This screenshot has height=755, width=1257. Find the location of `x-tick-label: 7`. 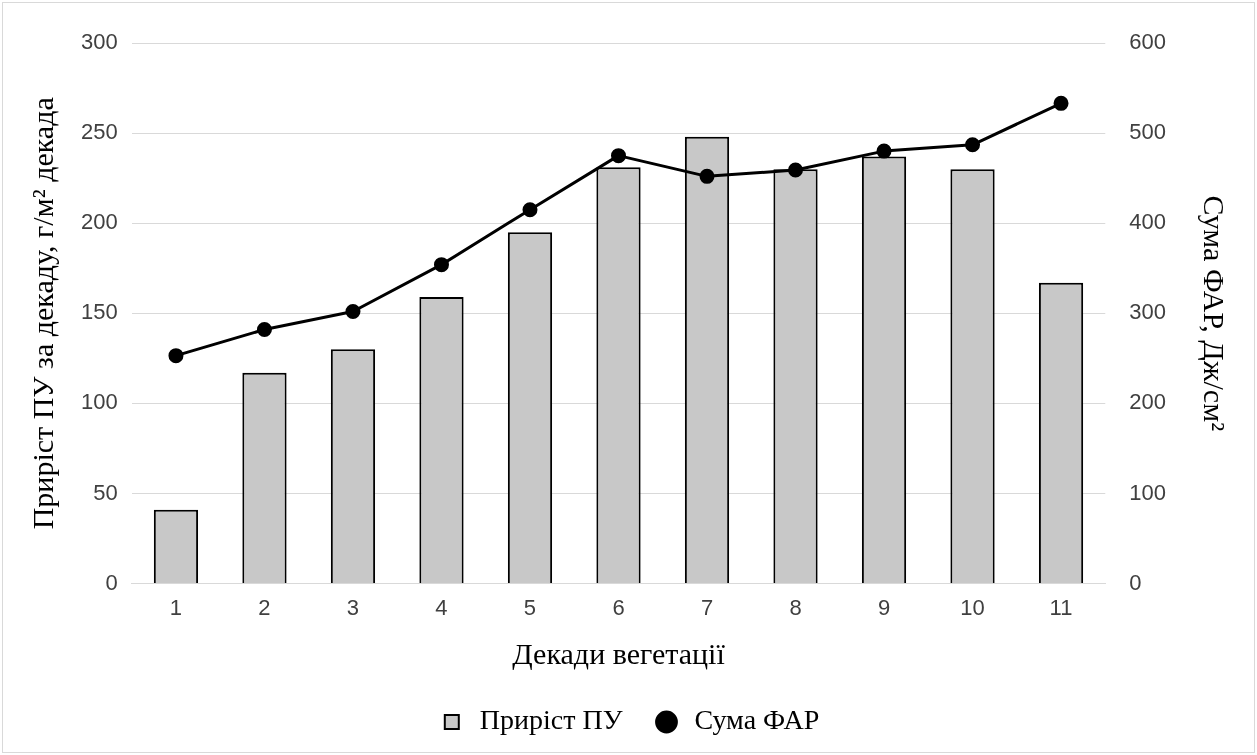

x-tick-label: 7 is located at coordinates (707, 607).